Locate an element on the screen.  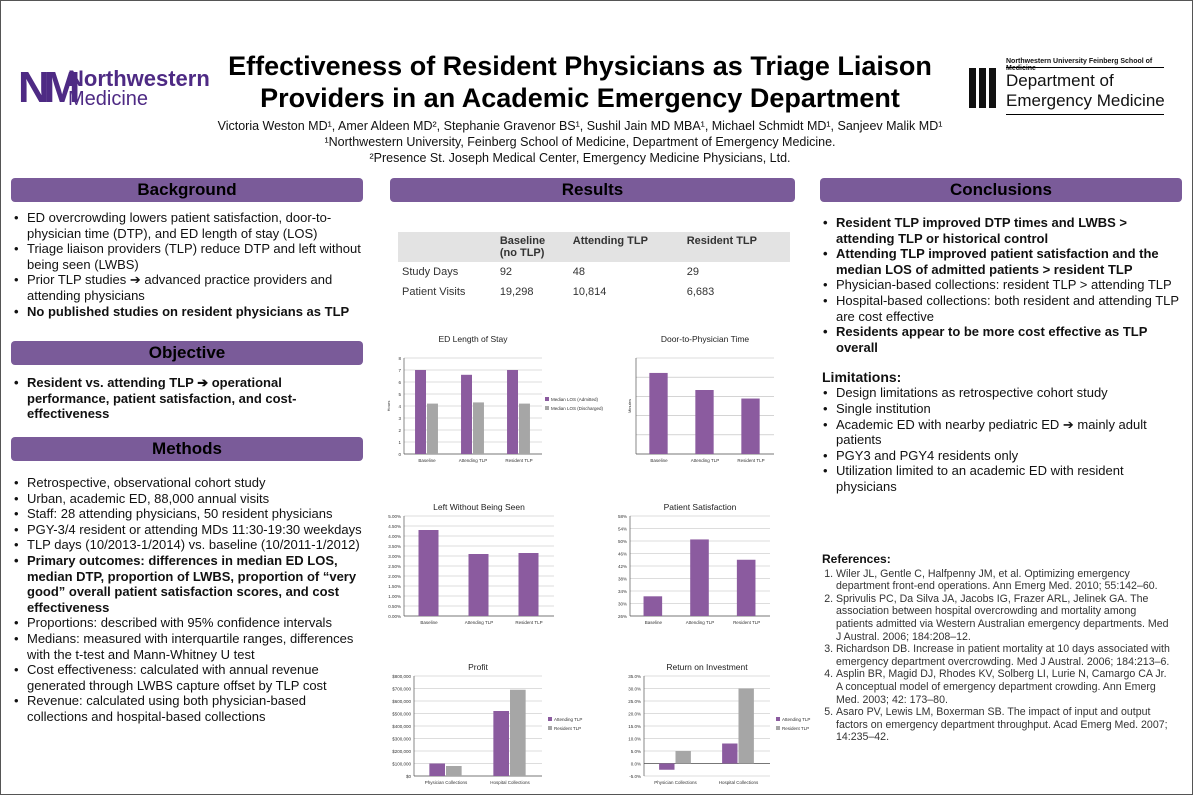
conclusions-heading: Conclusions is located at coordinates (1001, 190).